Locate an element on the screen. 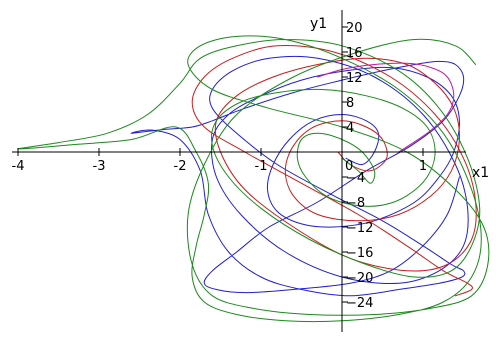  x-axis-label: x1 is located at coordinates (480, 173).